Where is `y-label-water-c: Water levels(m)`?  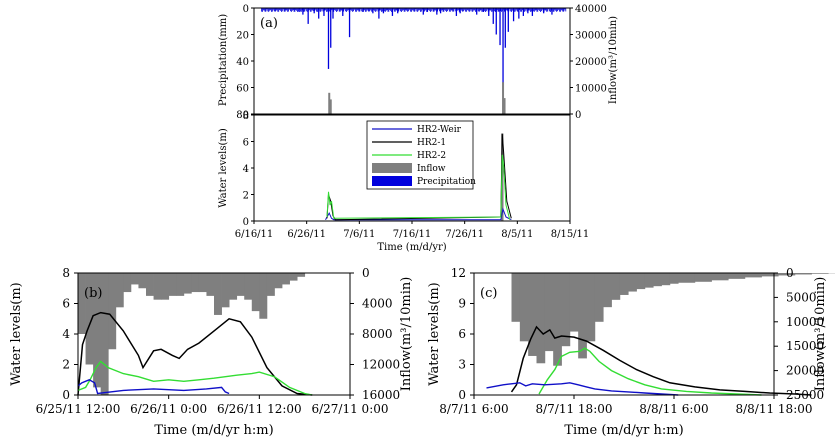
y-label-water-c: Water levels(m) is located at coordinates (434, 333).